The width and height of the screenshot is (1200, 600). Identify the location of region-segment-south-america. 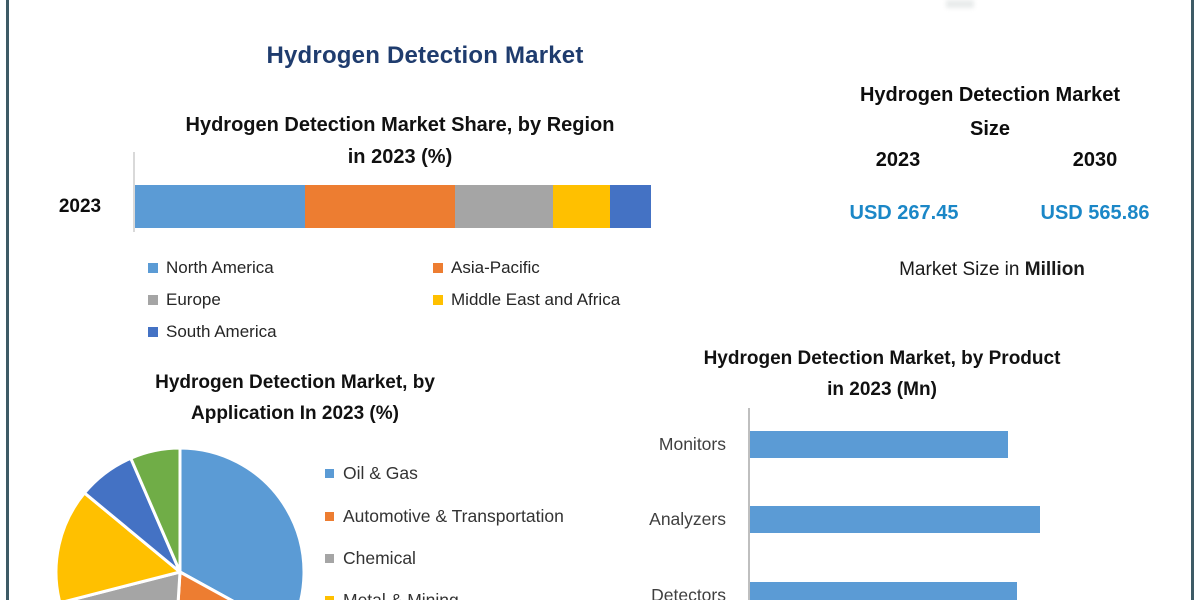
(630, 206).